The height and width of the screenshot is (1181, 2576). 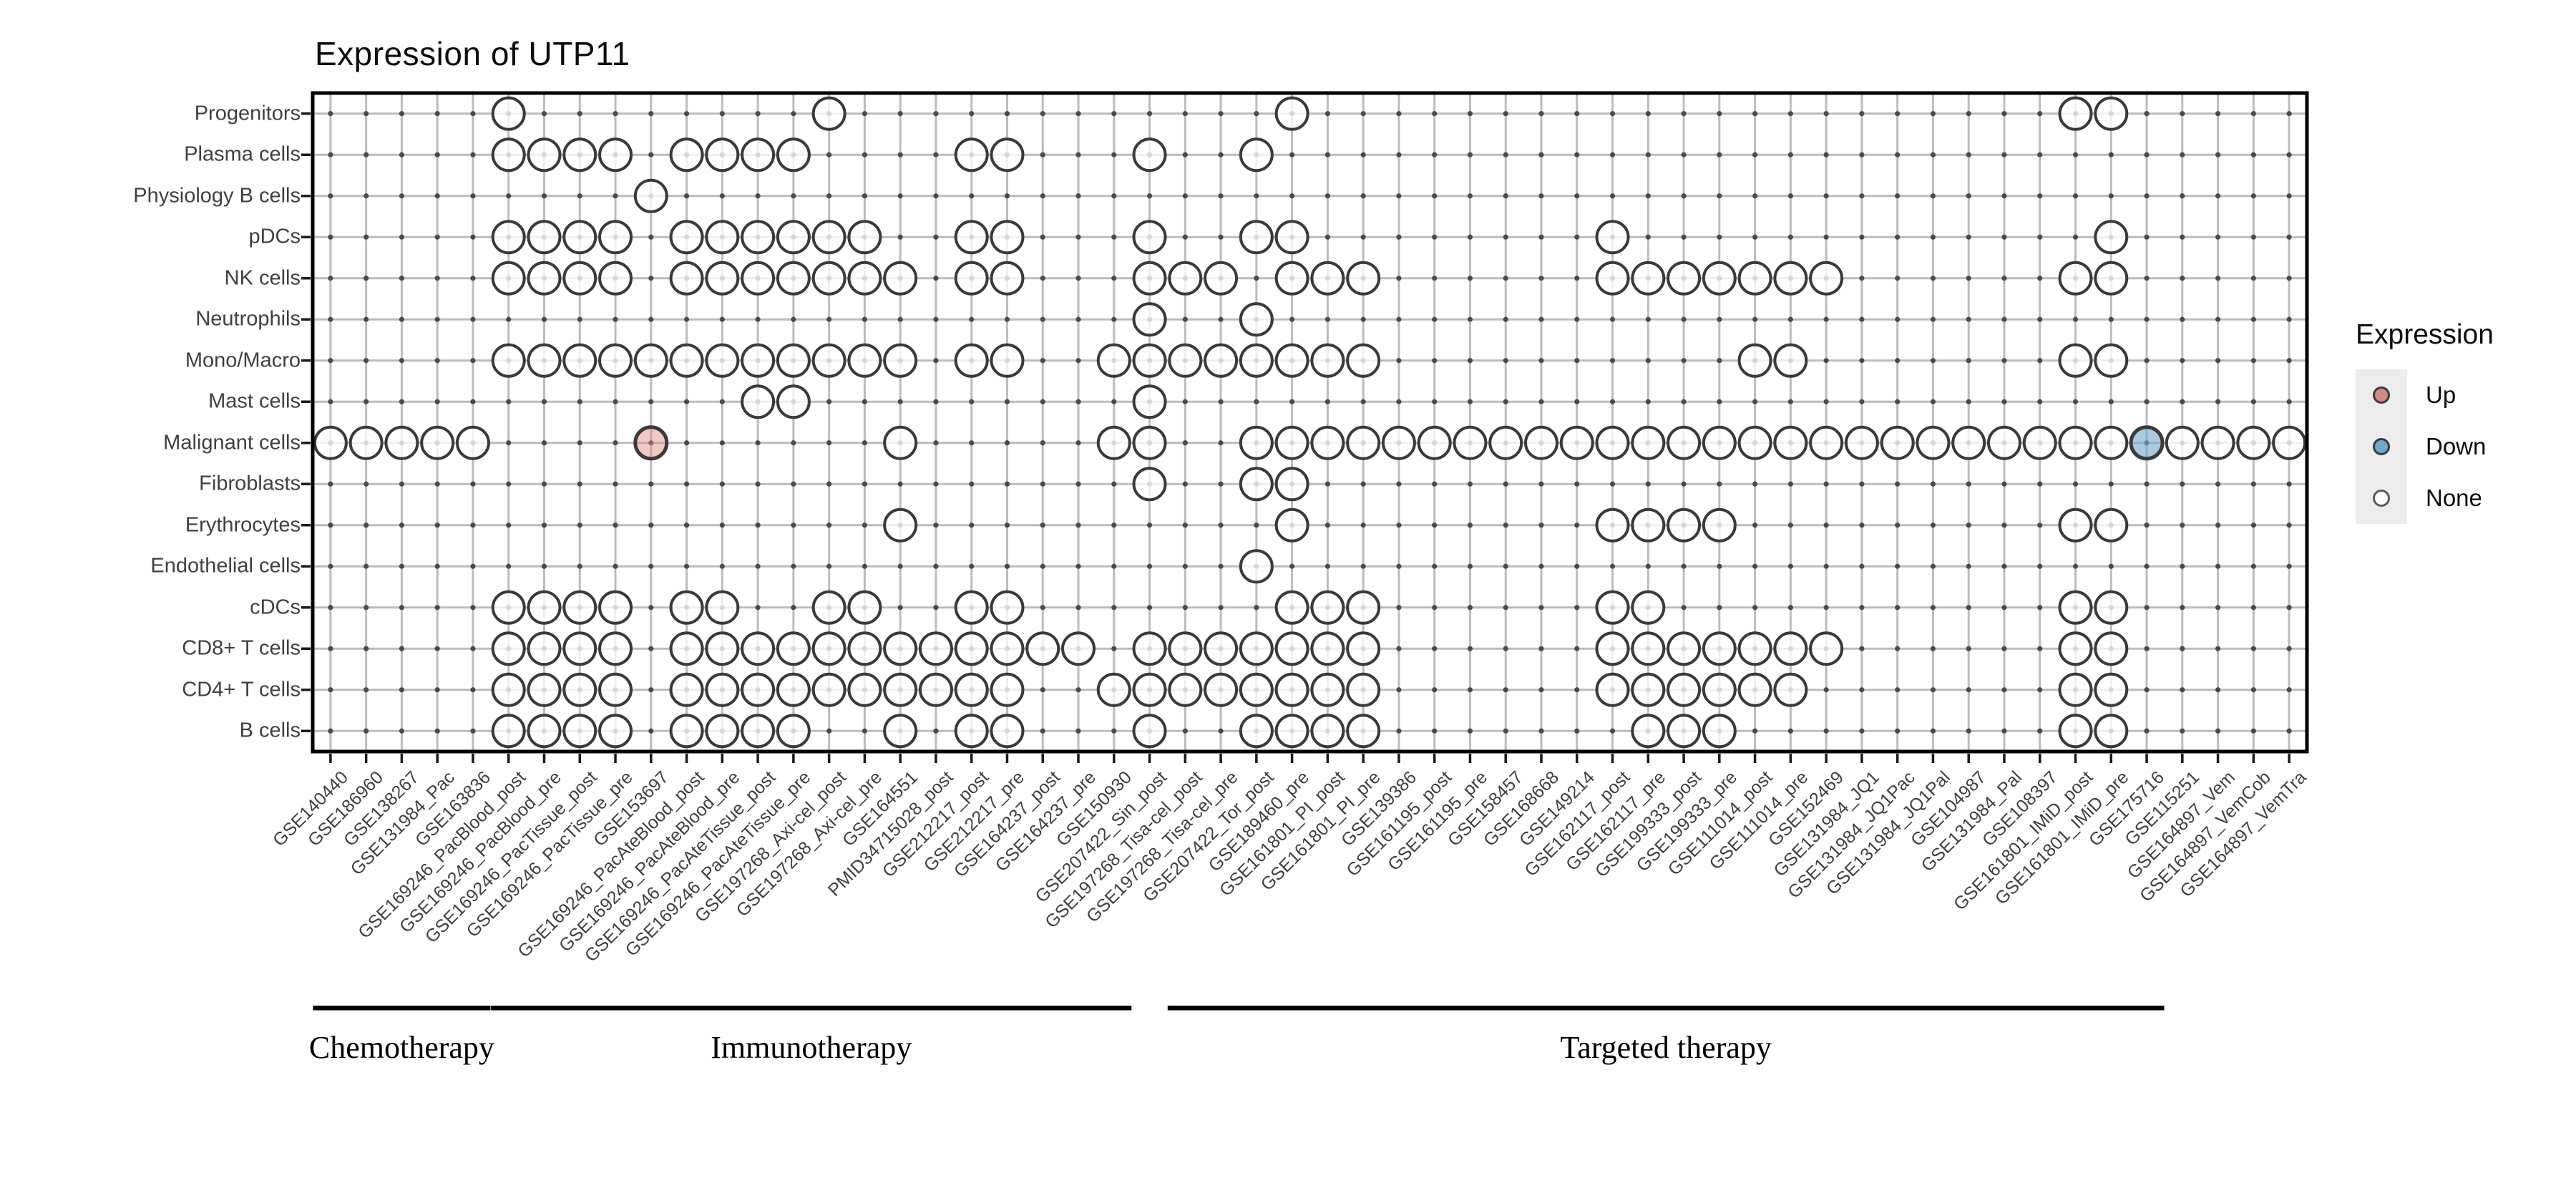 I want to click on row-label: Mast cells, so click(x=254, y=401).